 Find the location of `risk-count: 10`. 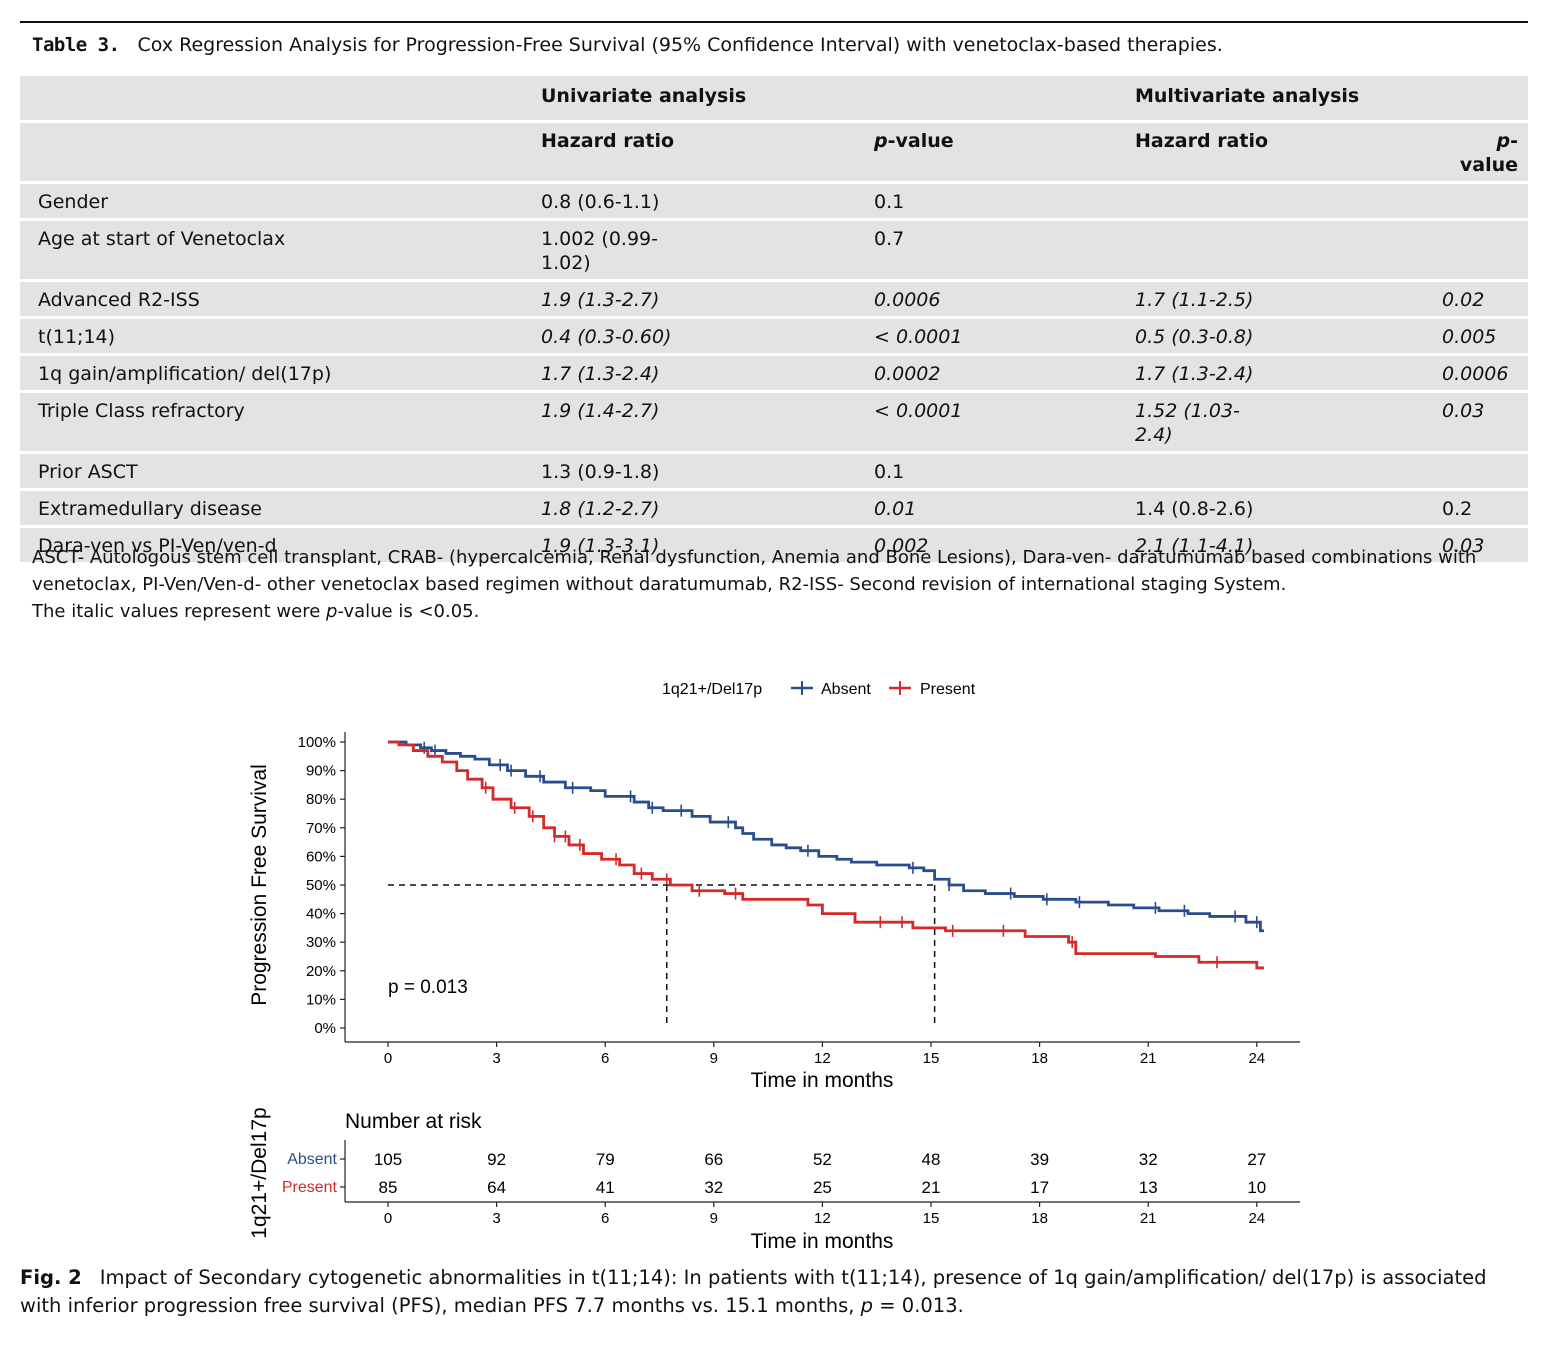

risk-count: 10 is located at coordinates (1256, 1187).